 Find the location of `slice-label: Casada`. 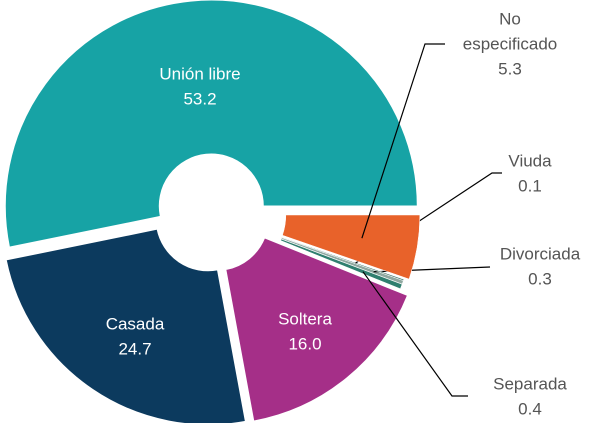

slice-label: Casada is located at coordinates (135, 323).